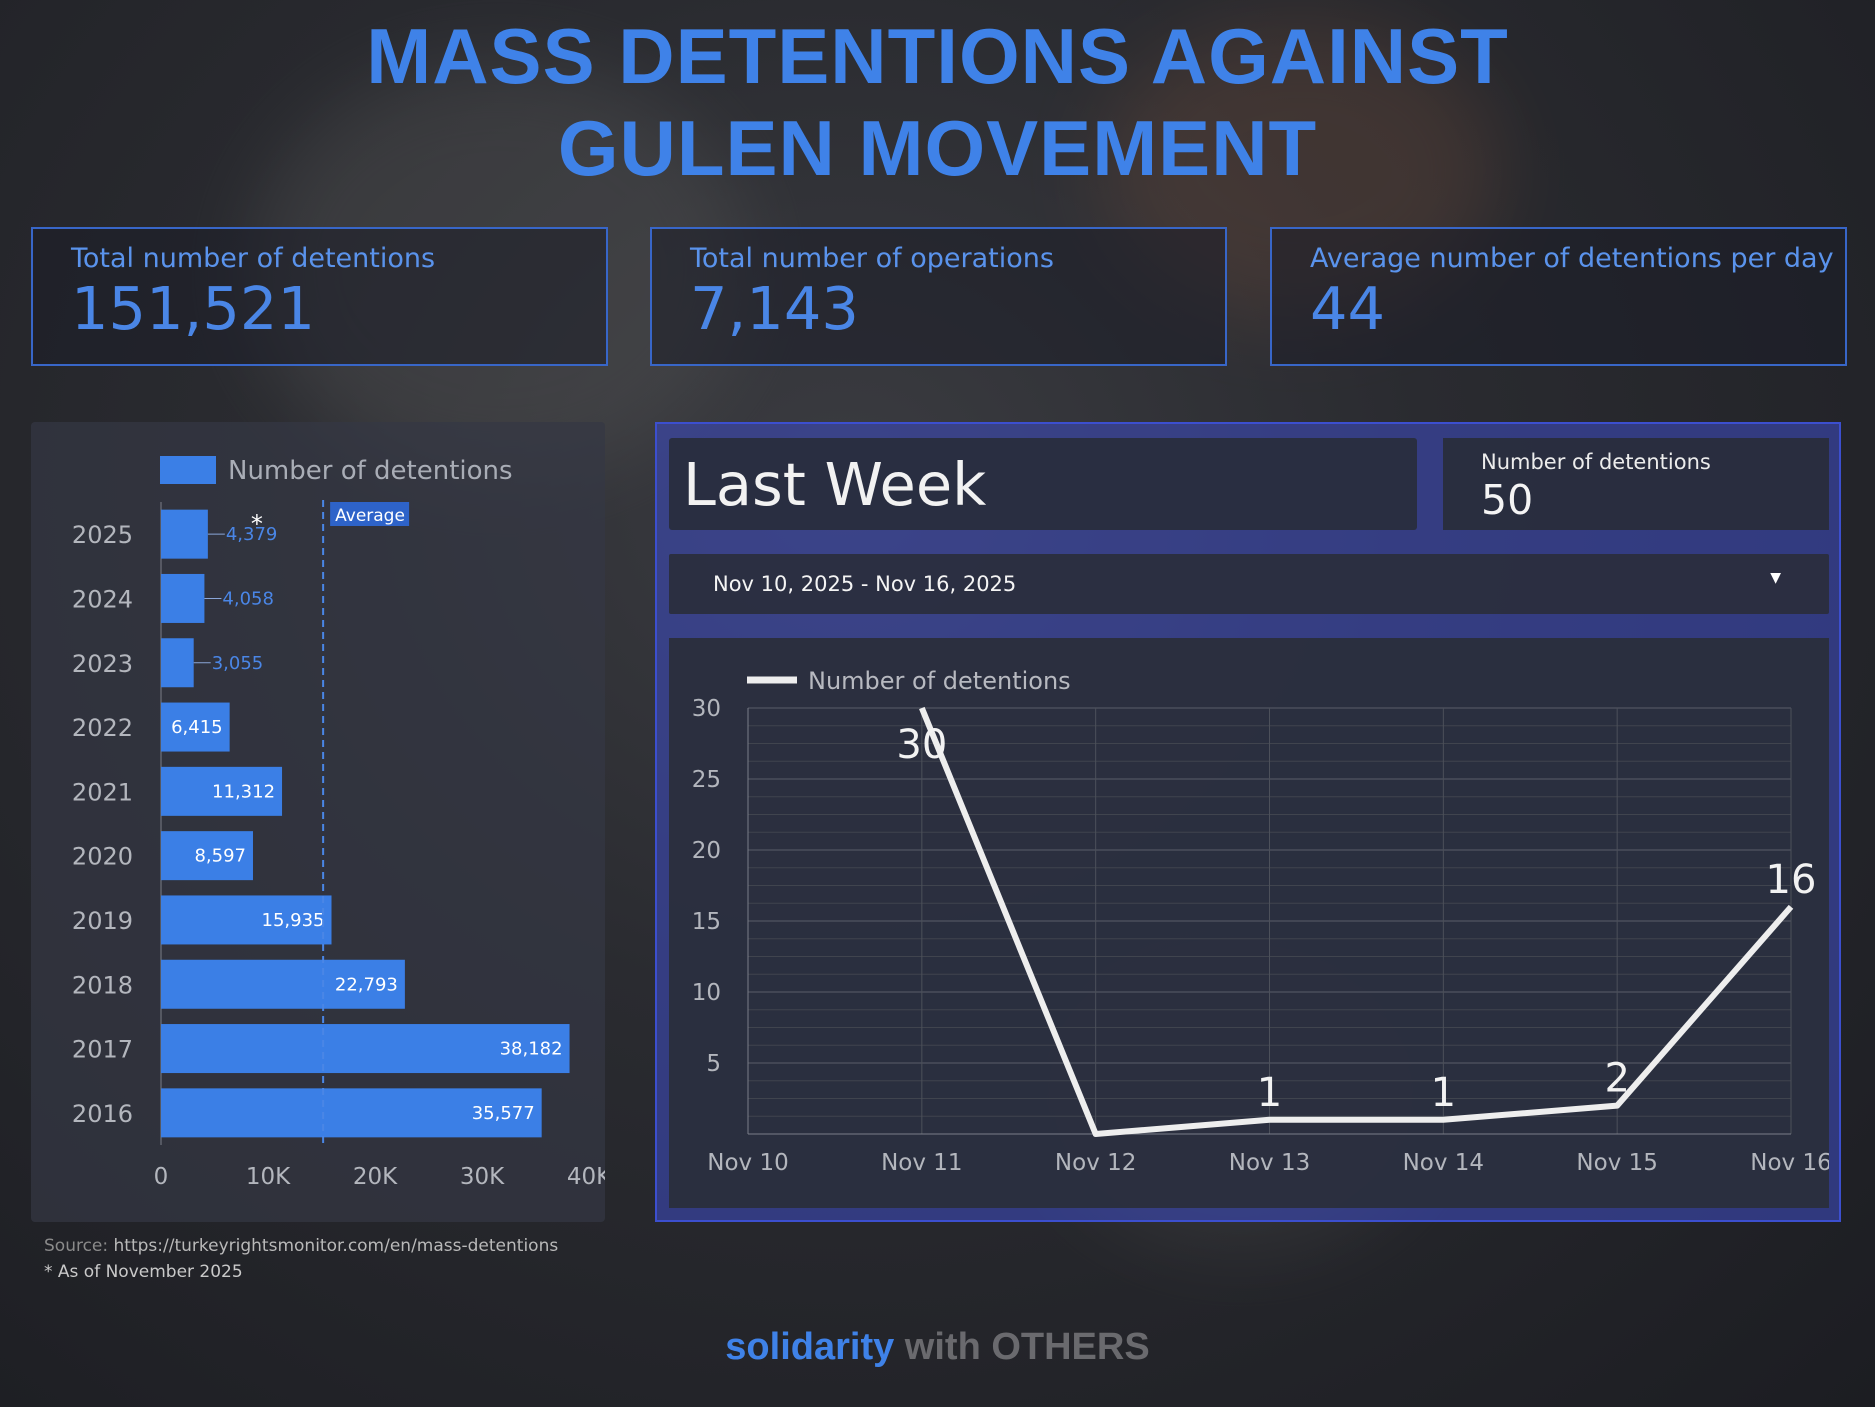  Describe the element at coordinates (1356, 921) in the screenshot. I see `series-line` at that location.